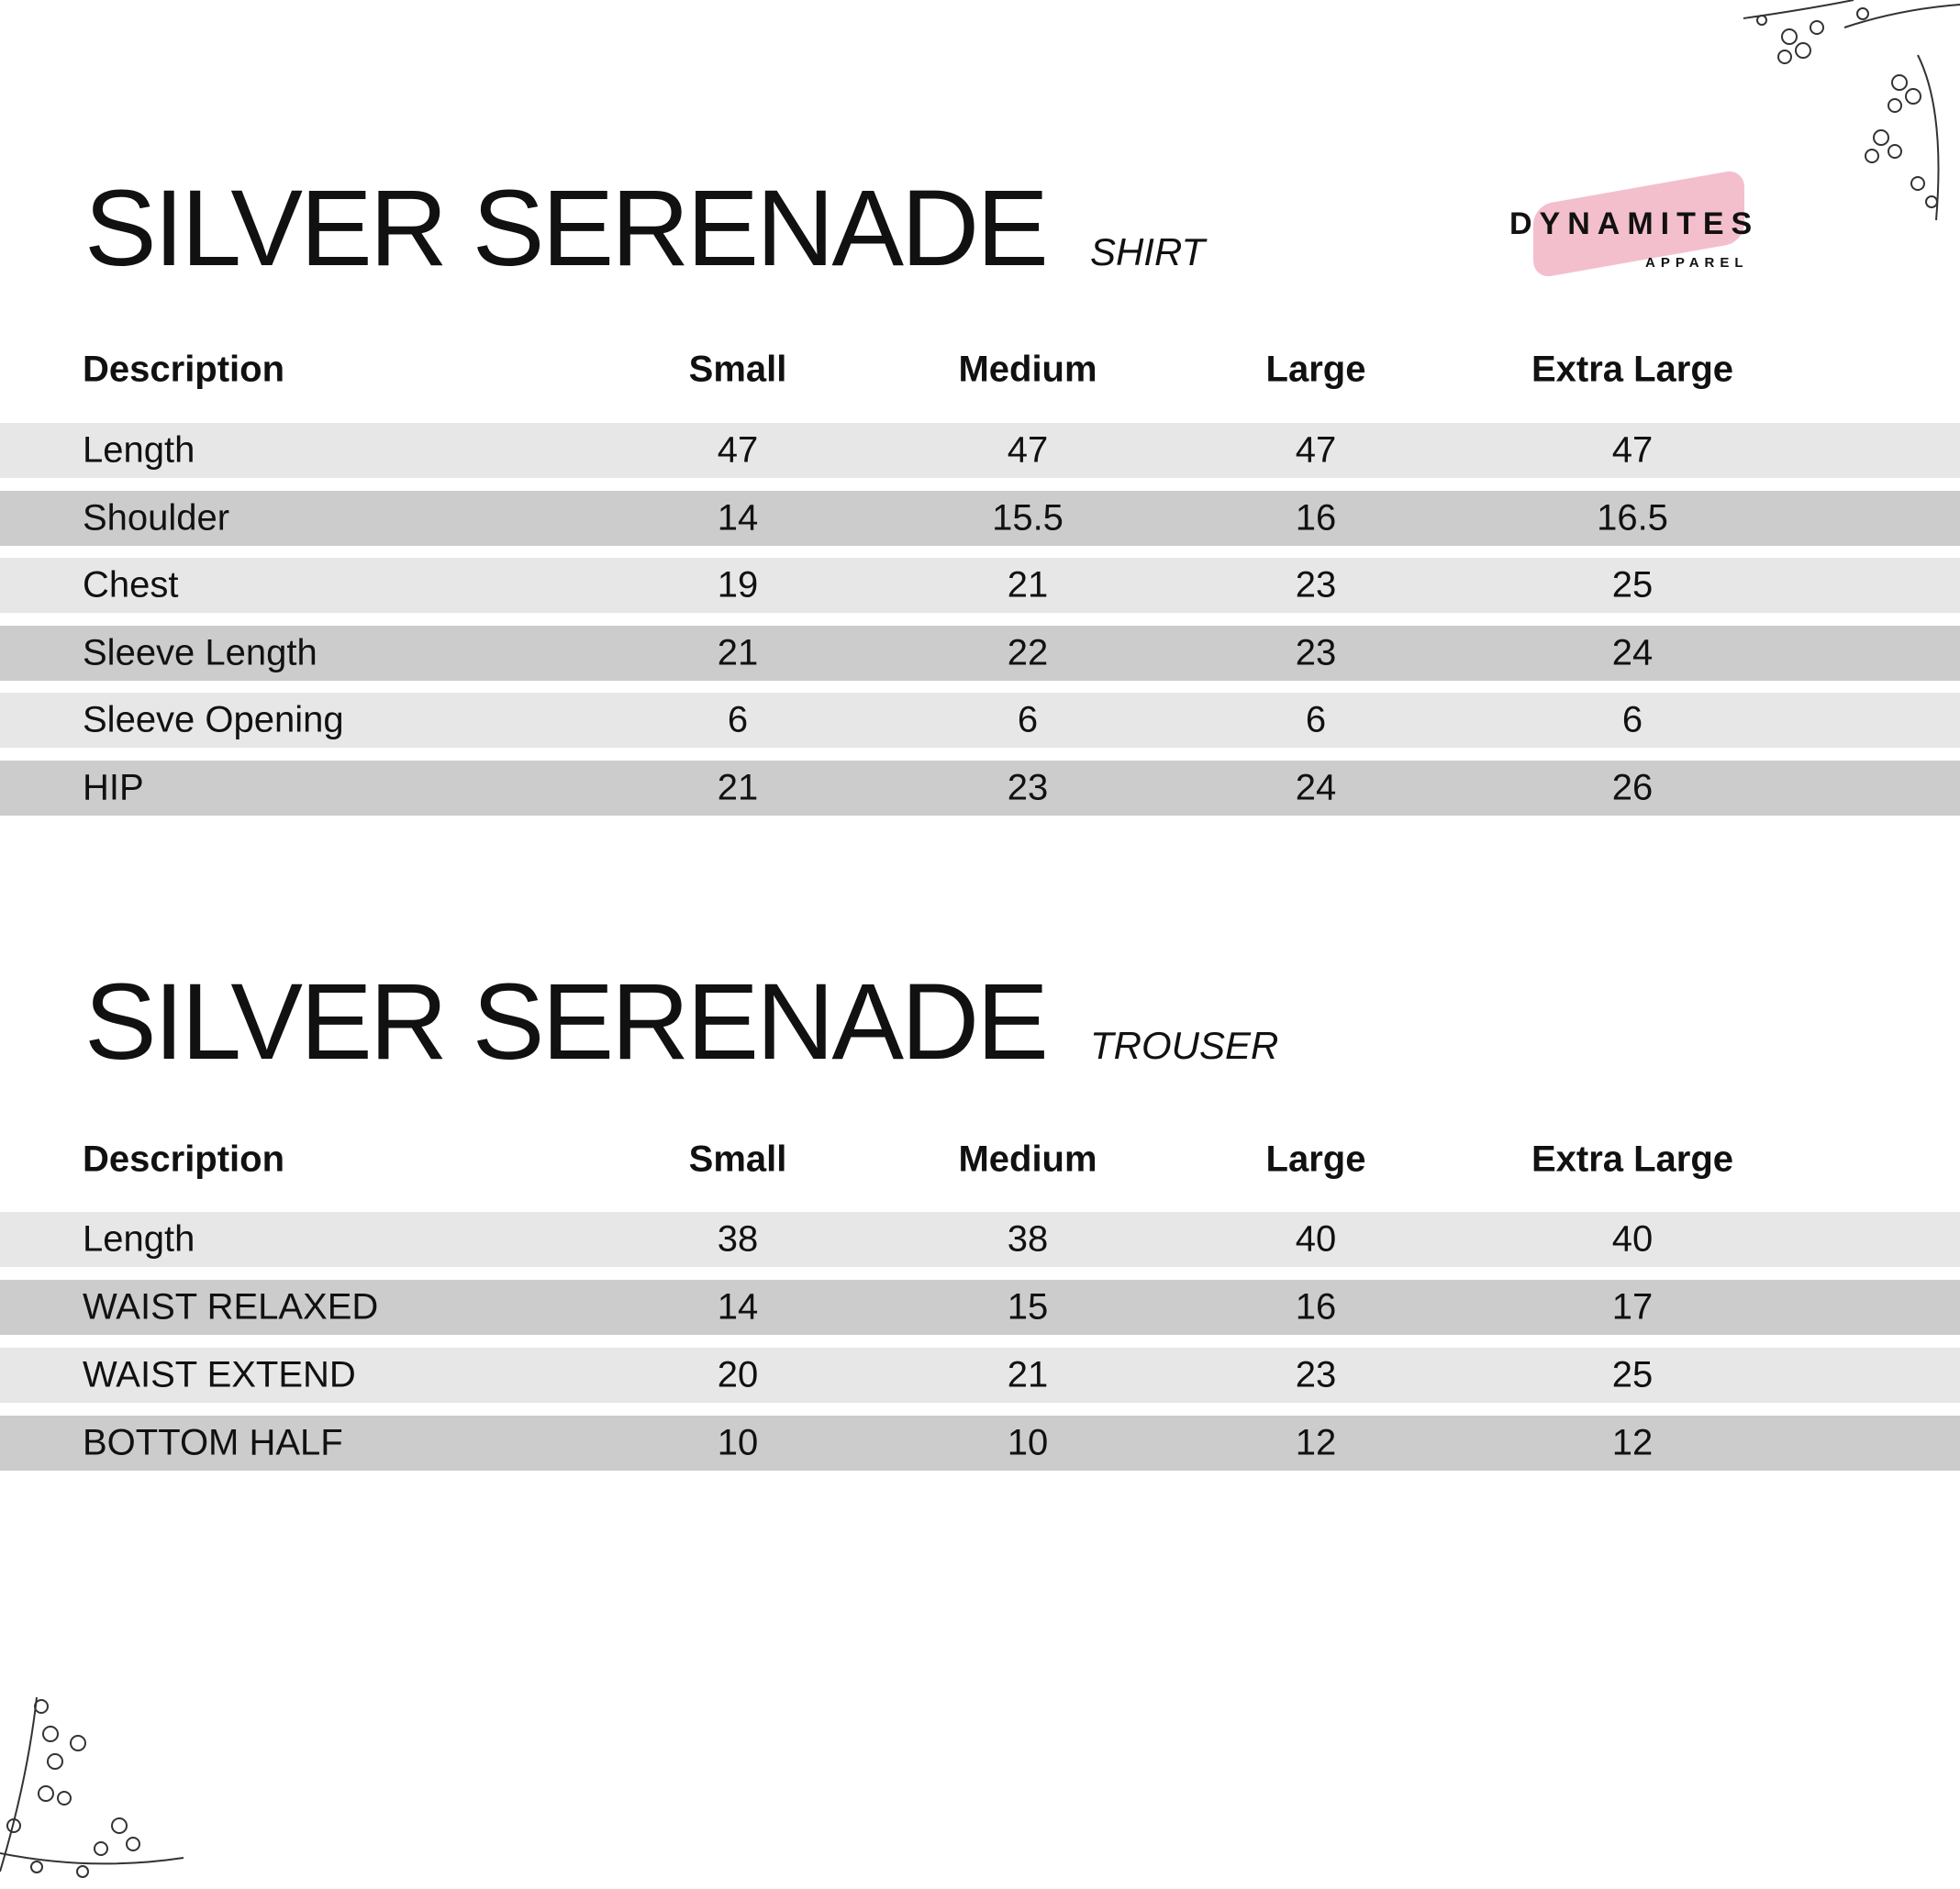 This screenshot has height=1889, width=1960. What do you see at coordinates (1028, 788) in the screenshot?
I see `cell-medium: 23` at bounding box center [1028, 788].